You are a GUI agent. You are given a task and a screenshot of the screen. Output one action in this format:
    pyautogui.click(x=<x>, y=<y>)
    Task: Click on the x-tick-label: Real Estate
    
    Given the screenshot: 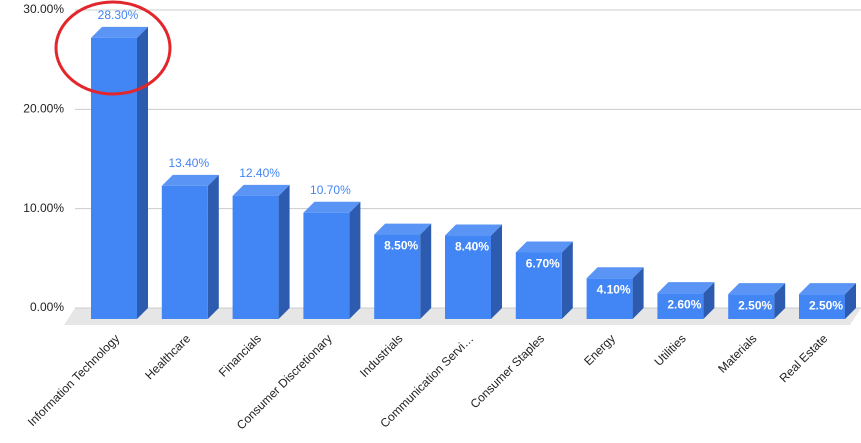 What is the action you would take?
    pyautogui.click(x=804, y=358)
    